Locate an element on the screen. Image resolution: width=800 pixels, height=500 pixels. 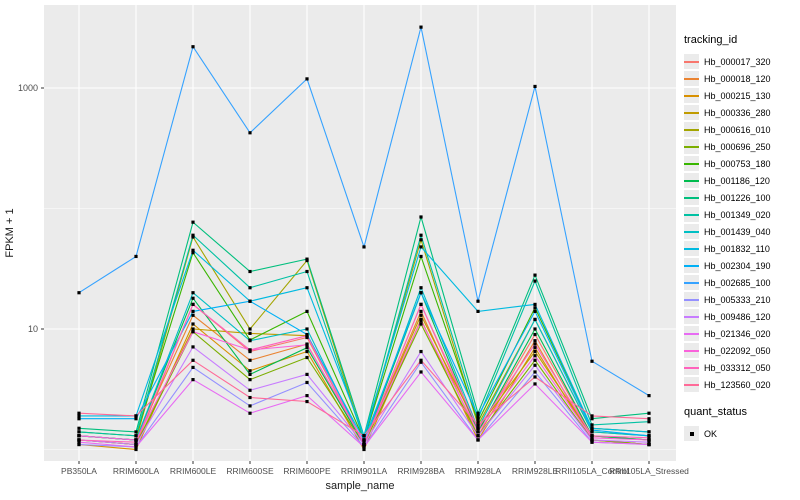
y-axis-title: FPKM + 1 is located at coordinates (10, 232).